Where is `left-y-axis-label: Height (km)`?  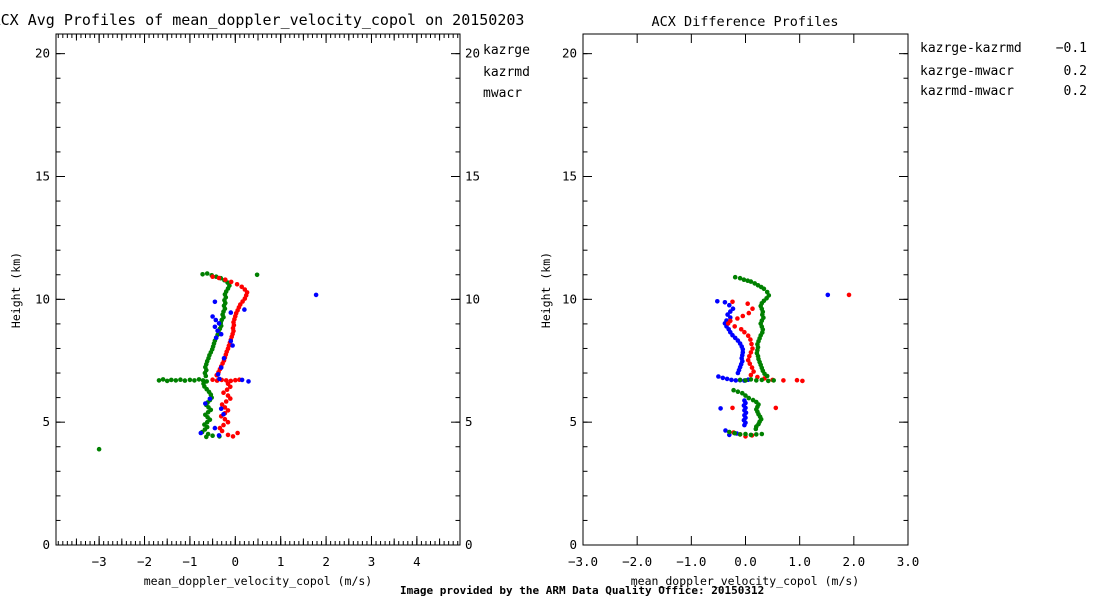 left-y-axis-label: Height (km) is located at coordinates (16, 290).